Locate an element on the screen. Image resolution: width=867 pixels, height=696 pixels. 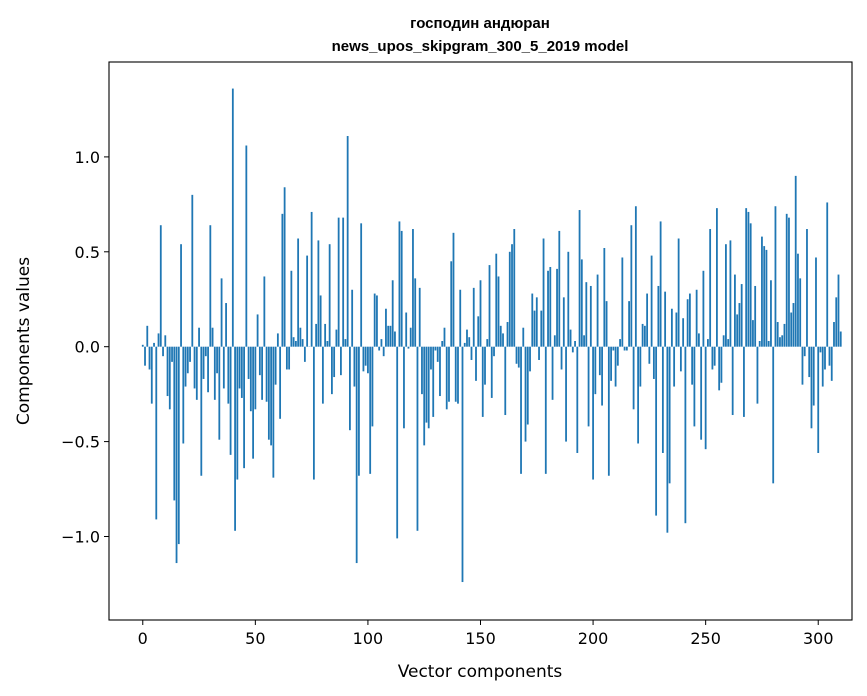
y-axis-label: Components values is located at coordinates (24, 341).